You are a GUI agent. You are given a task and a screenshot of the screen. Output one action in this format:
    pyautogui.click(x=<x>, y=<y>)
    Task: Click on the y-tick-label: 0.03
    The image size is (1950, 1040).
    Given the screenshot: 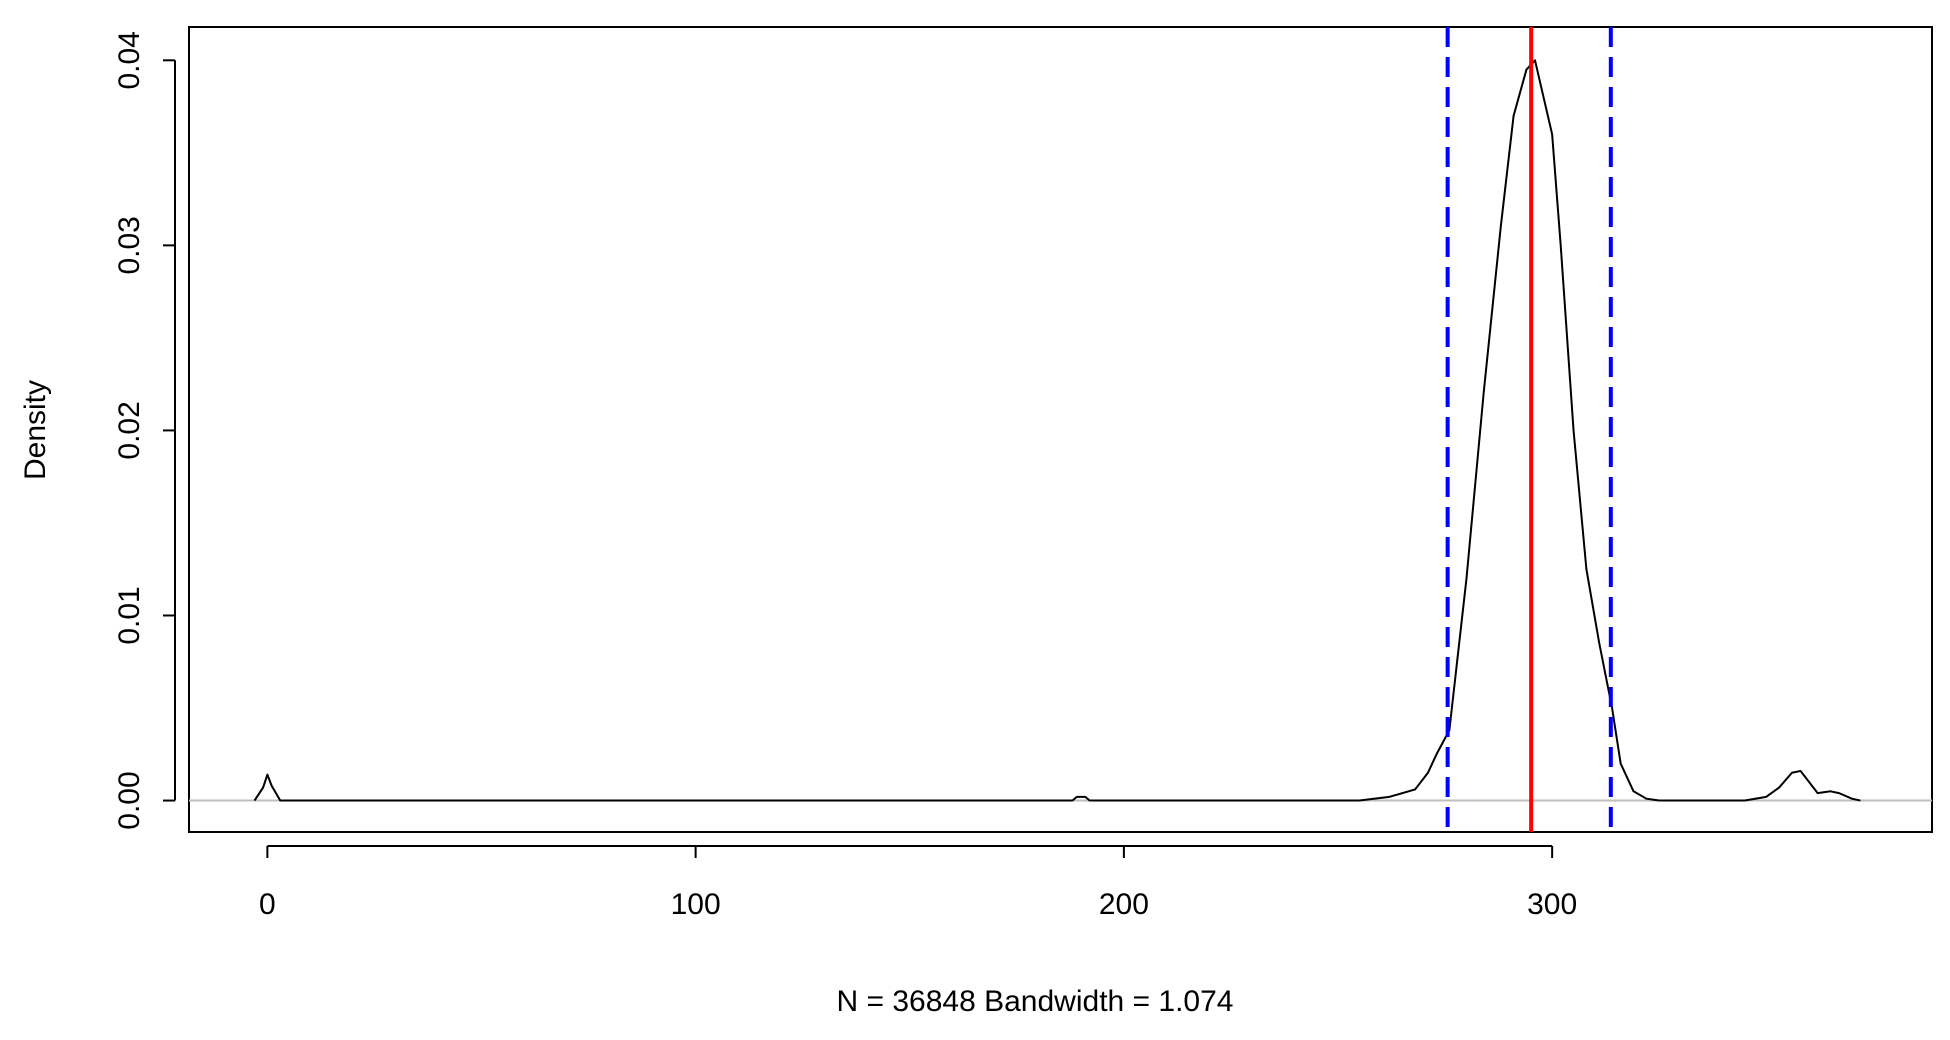 What is the action you would take?
    pyautogui.click(x=129, y=245)
    